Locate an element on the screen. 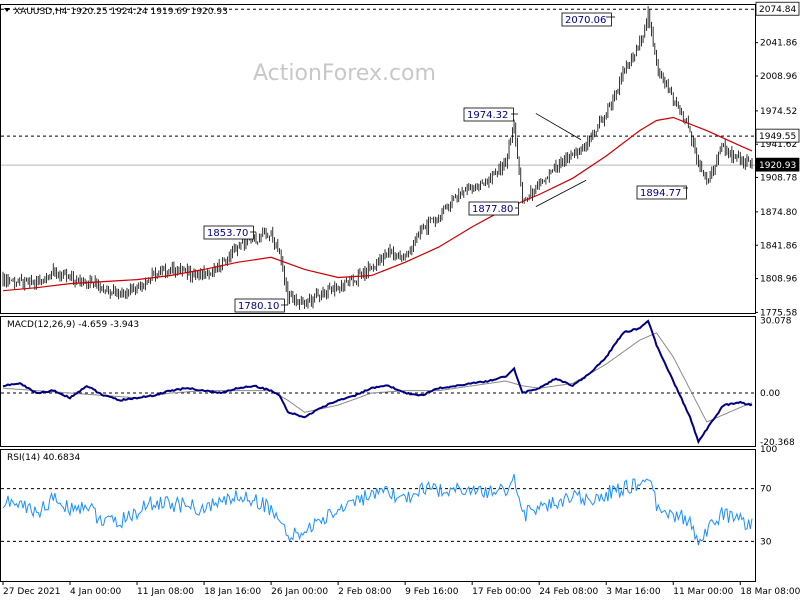 The height and width of the screenshot is (604, 800). axis-tag-current: 1920.93 is located at coordinates (777, 166).